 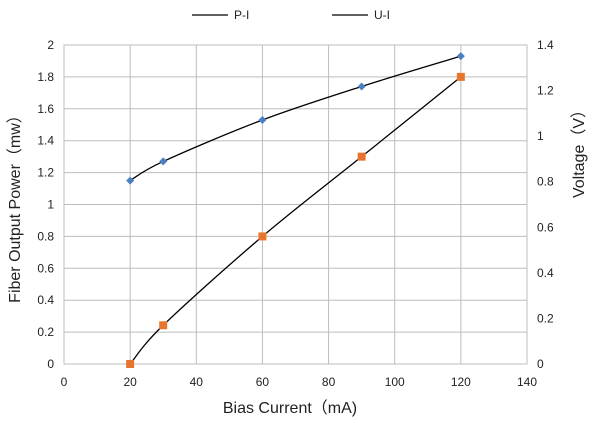 I want to click on x-tick-label: 120, so click(x=461, y=382).